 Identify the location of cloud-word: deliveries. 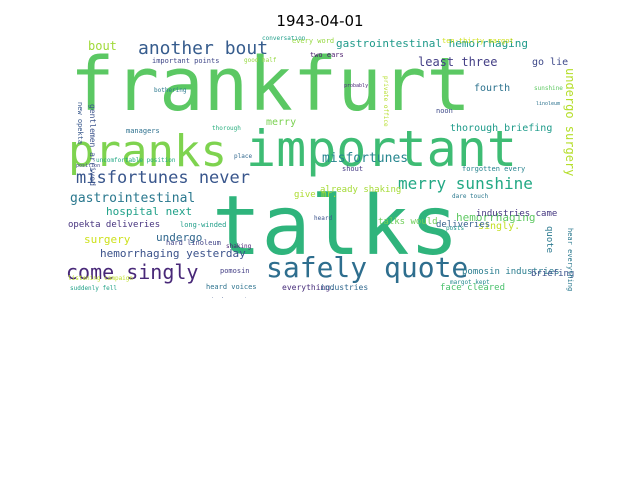
(463, 225).